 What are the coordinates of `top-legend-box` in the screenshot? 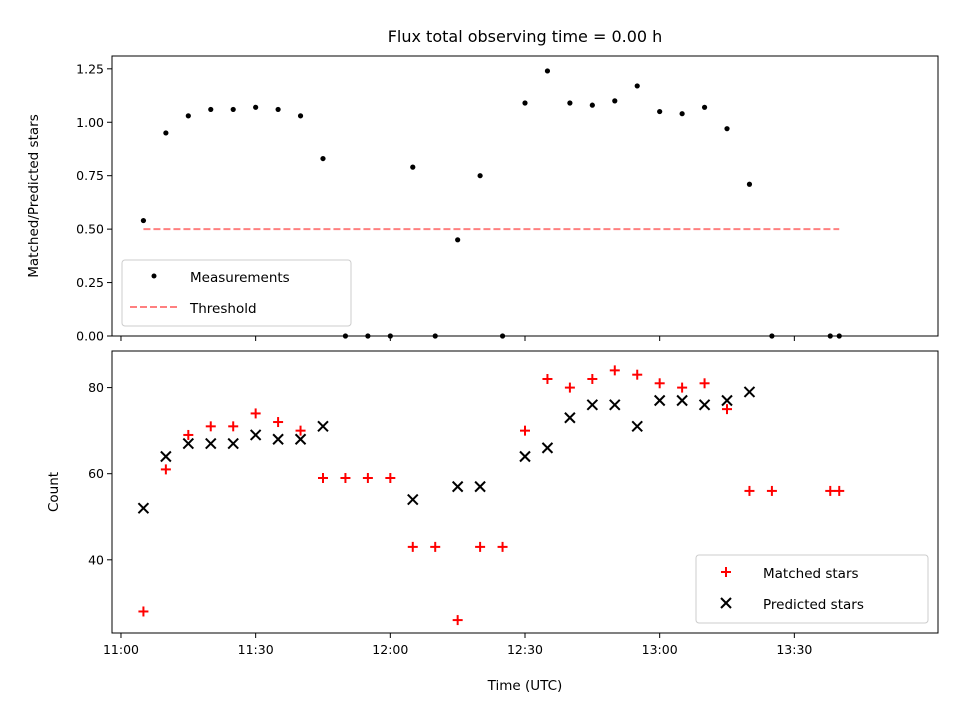 It's located at (236, 293).